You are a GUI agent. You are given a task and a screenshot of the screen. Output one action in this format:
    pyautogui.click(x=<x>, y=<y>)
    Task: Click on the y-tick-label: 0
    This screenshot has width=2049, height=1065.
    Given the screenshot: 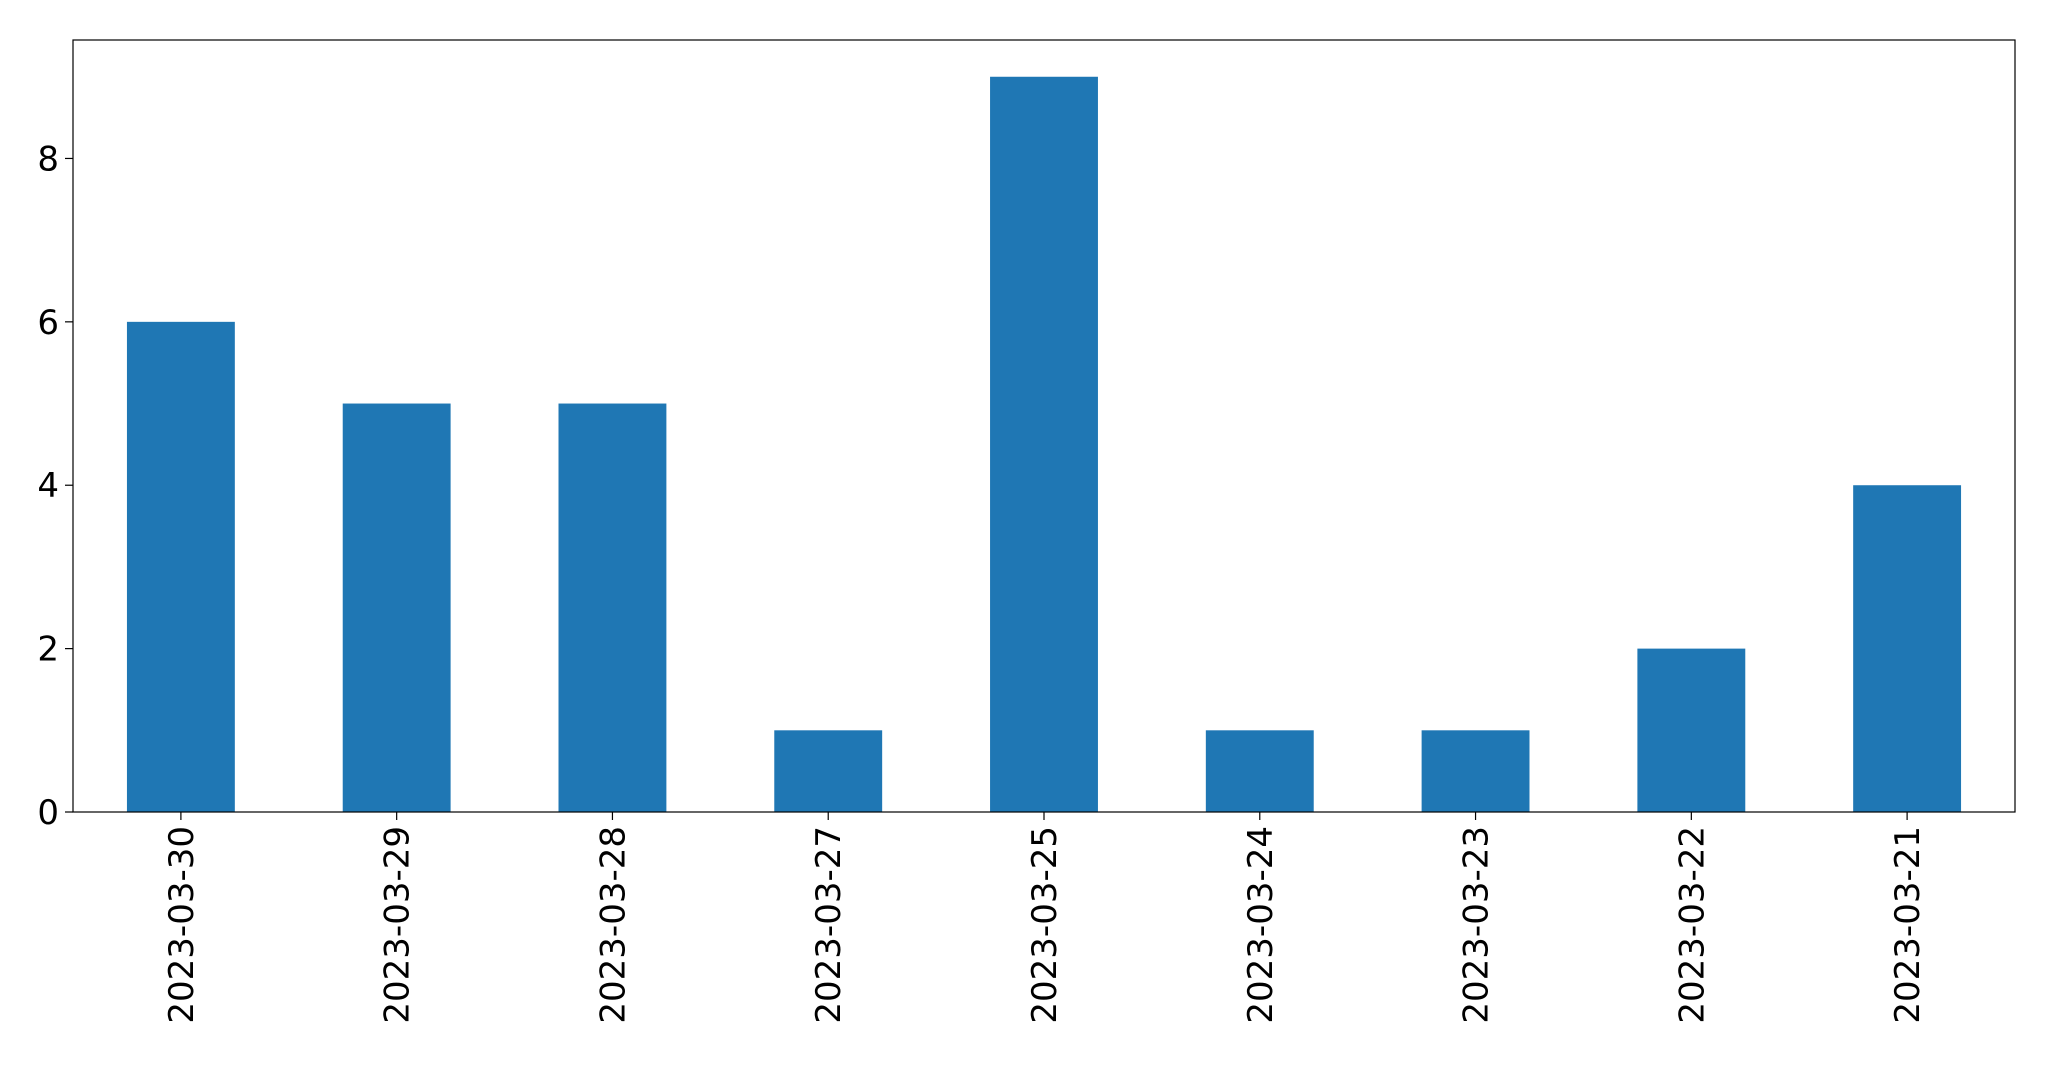 What is the action you would take?
    pyautogui.click(x=48, y=813)
    